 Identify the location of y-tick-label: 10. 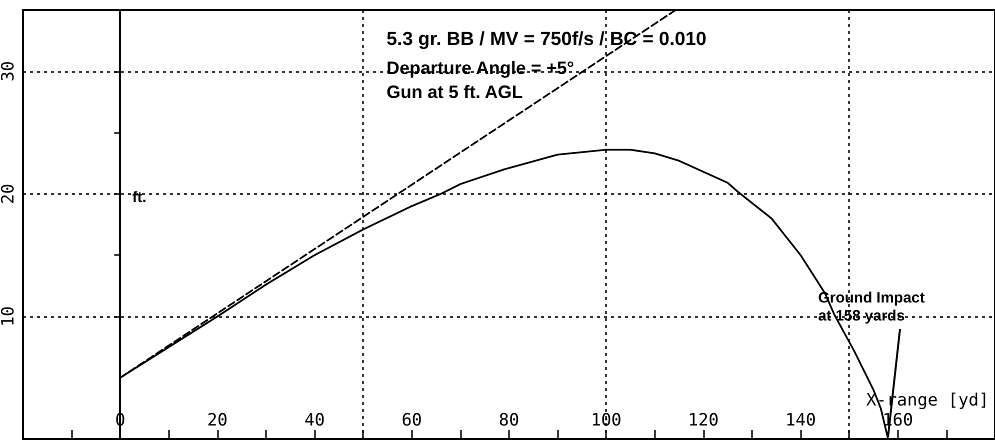
(9, 316).